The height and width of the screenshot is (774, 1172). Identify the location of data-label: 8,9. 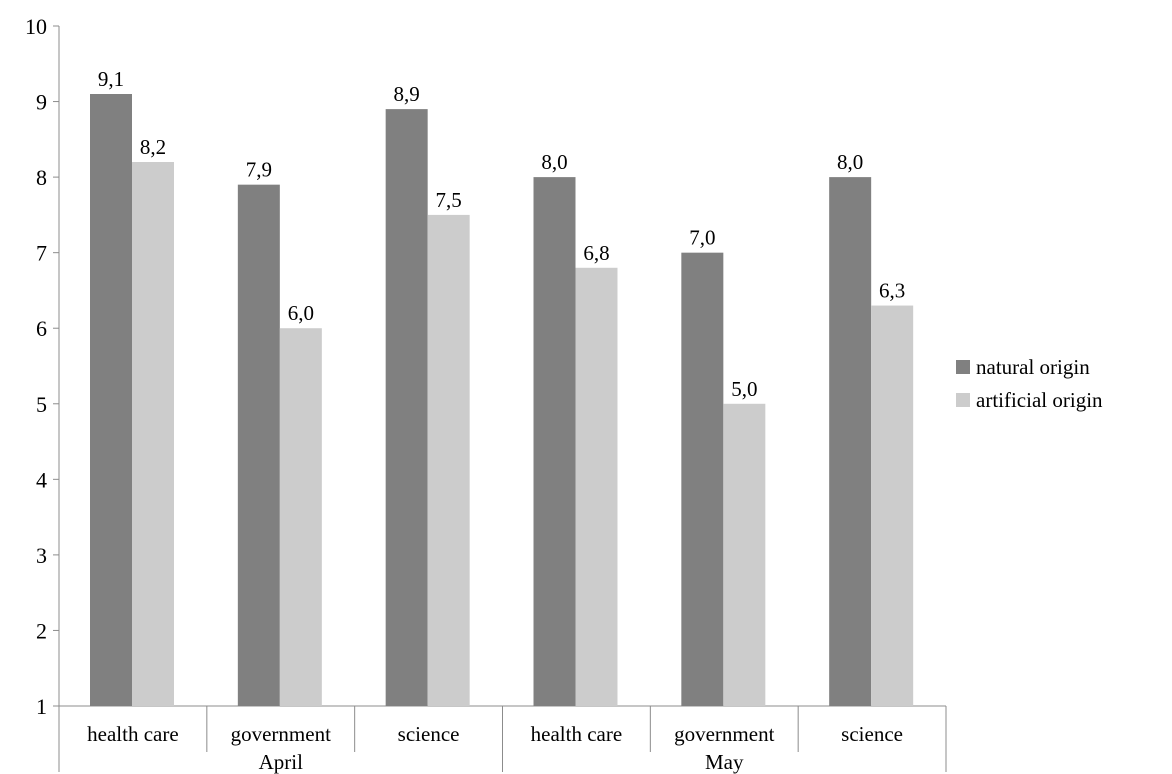
(407, 94).